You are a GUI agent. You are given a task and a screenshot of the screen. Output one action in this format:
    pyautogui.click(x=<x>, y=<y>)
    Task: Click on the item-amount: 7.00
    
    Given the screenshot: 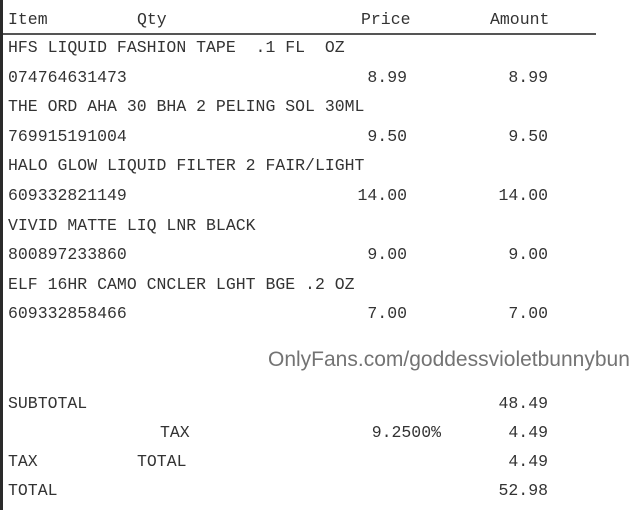 What is the action you would take?
    pyautogui.click(x=528, y=314)
    